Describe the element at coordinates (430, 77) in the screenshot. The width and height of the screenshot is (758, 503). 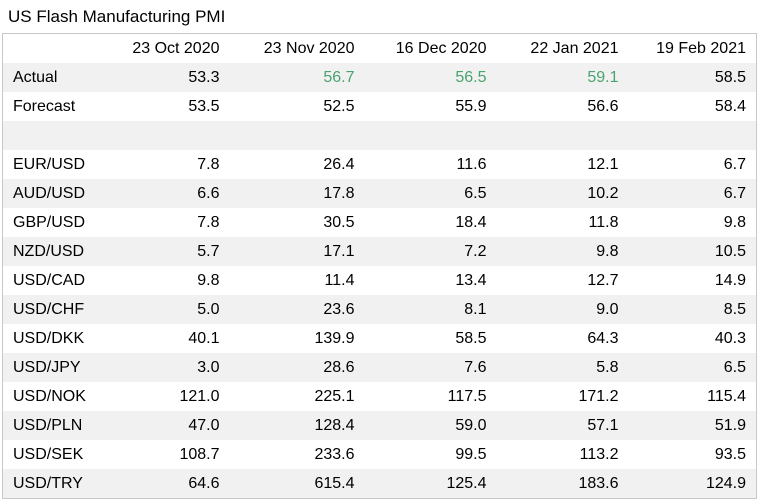
I see `table-cell: 56.5` at that location.